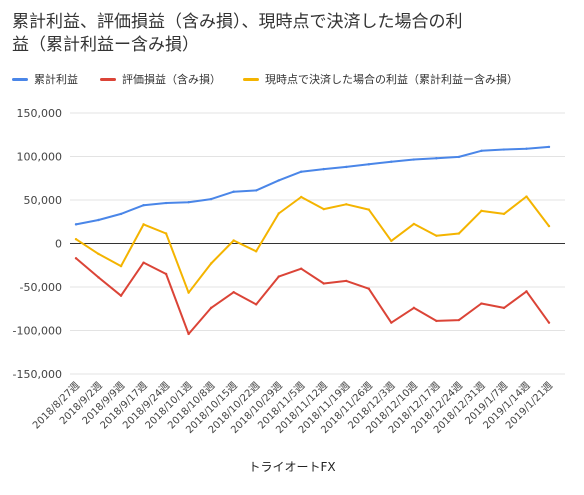  I want to click on chart-legend: 累計利益 評価損益（含み損） 現時点で決済した場合の利益（累計利益ー含み損）, so click(276, 79).